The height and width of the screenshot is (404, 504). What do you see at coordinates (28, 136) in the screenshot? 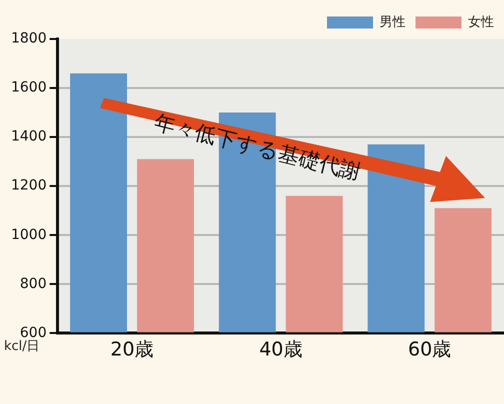
I see `y-tick-label: 1400` at bounding box center [28, 136].